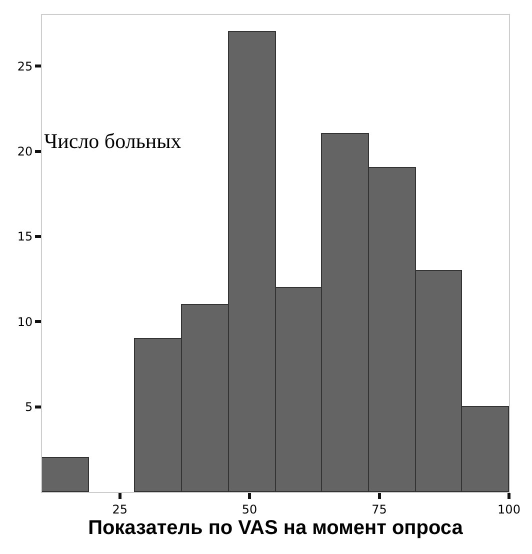 The width and height of the screenshot is (532, 554). I want to click on x-tick-label: 25, so click(120, 509).